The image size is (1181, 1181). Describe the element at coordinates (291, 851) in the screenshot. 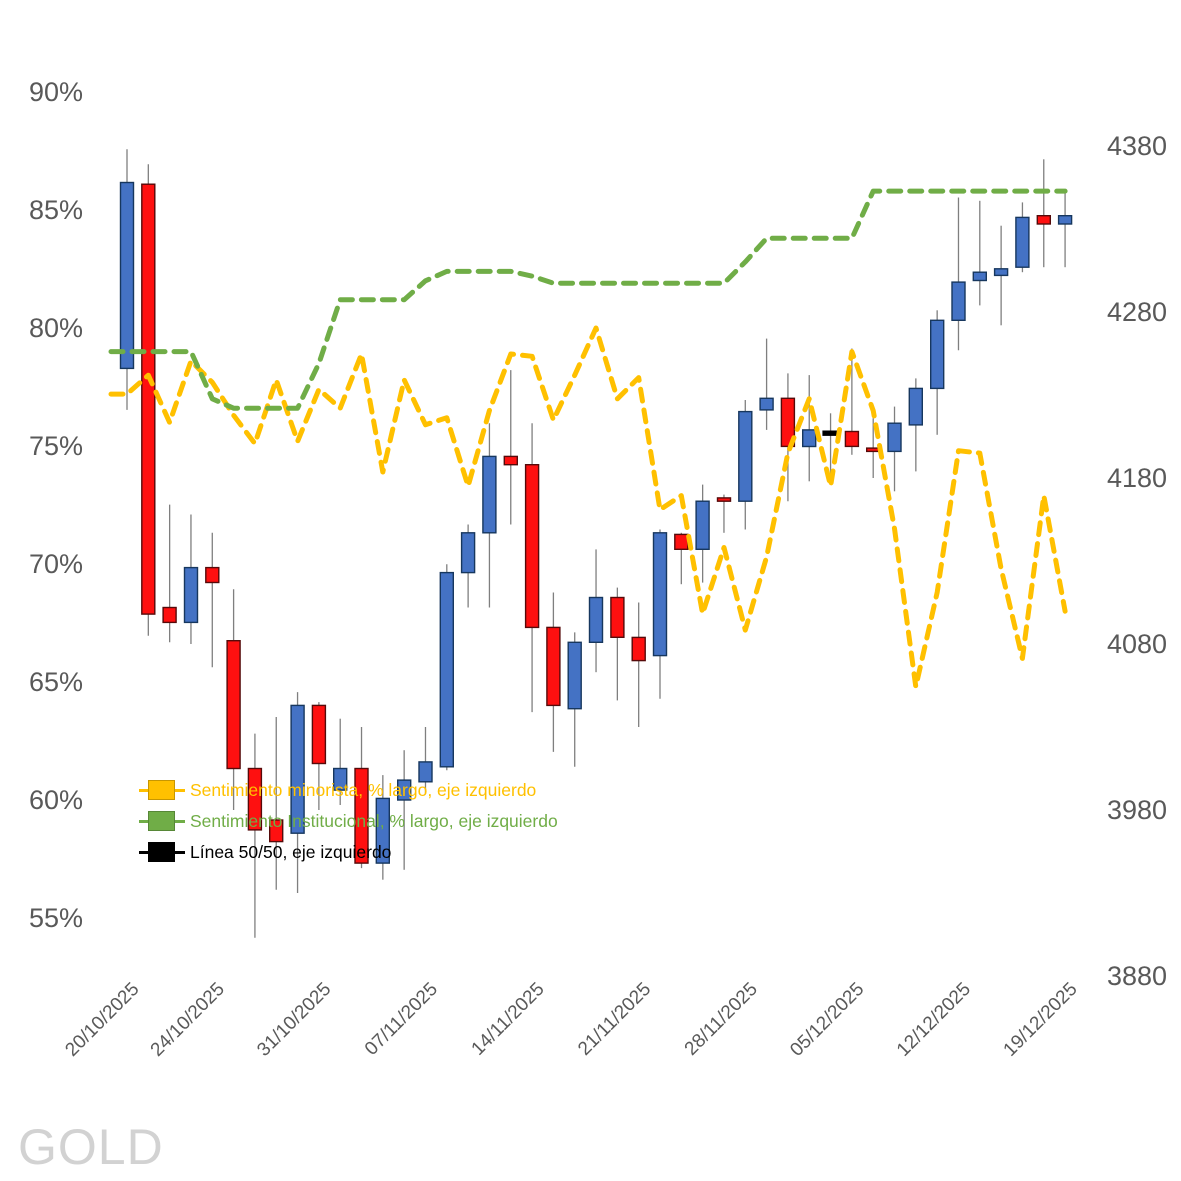

I see `legend-label-50-50: Línea 50/50, eje izquierdo` at that location.